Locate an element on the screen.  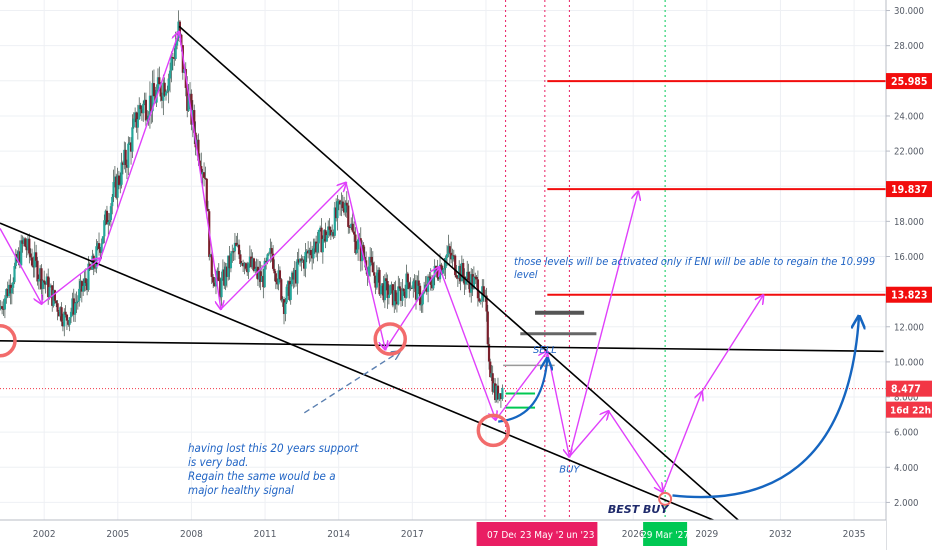
date-marker-label-0: 07 Dec ' is located at coordinates (505, 535).